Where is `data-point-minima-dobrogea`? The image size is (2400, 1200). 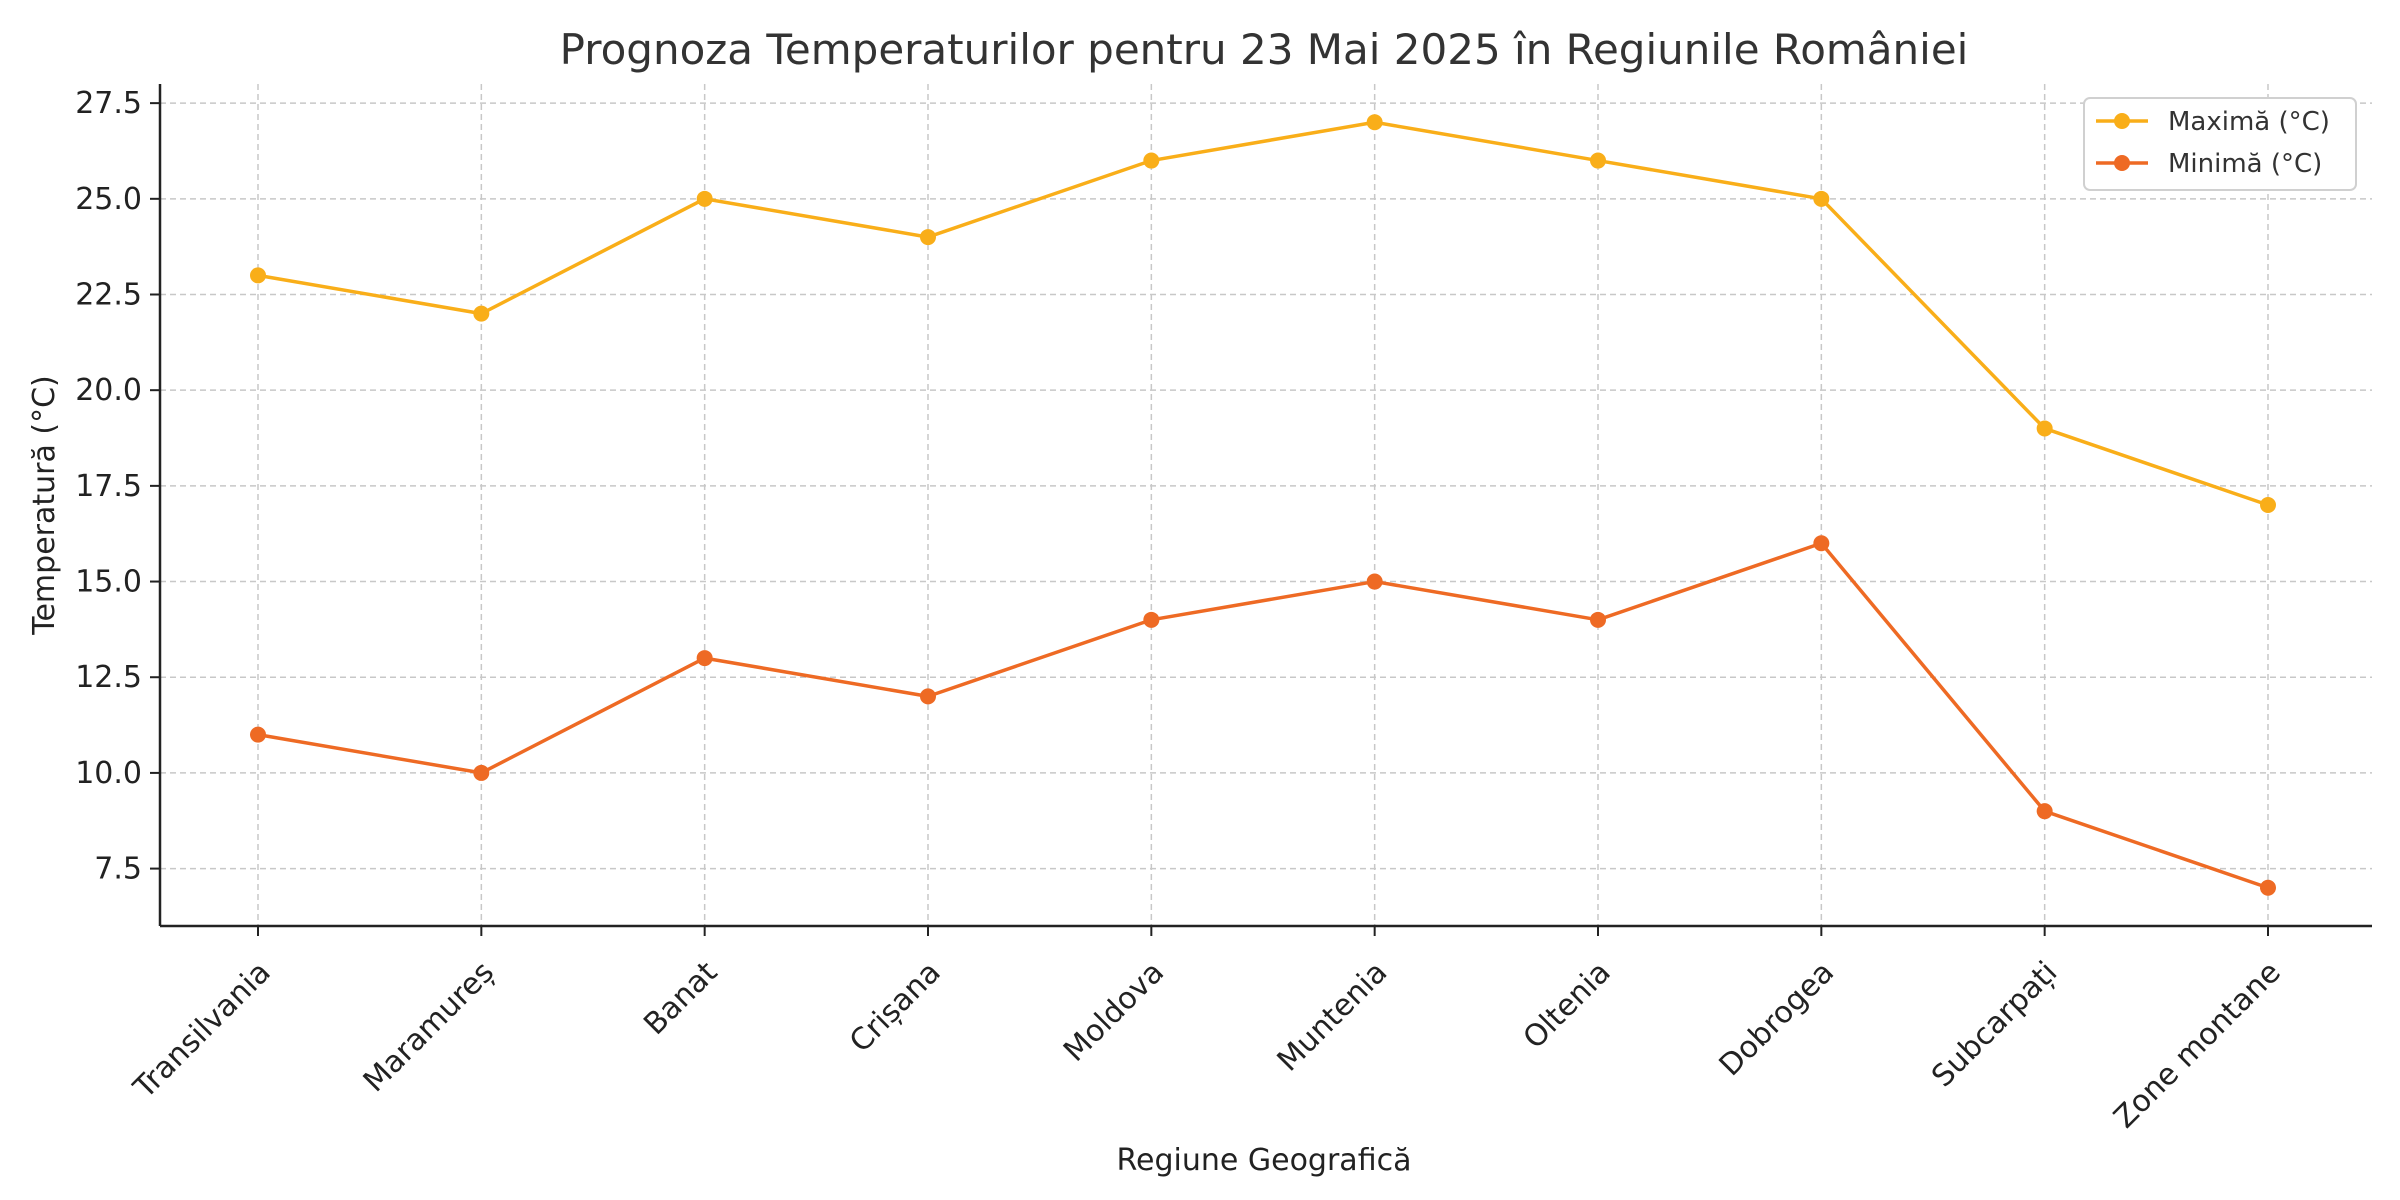
data-point-minima-dobrogea is located at coordinates (1821, 543).